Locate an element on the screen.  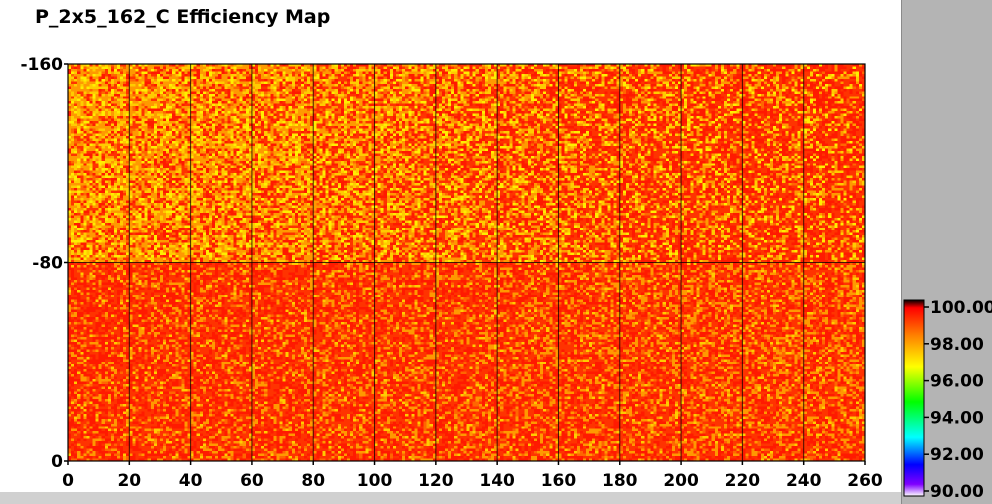
colorbar-tick-label: 100.00 is located at coordinates (961, 308).